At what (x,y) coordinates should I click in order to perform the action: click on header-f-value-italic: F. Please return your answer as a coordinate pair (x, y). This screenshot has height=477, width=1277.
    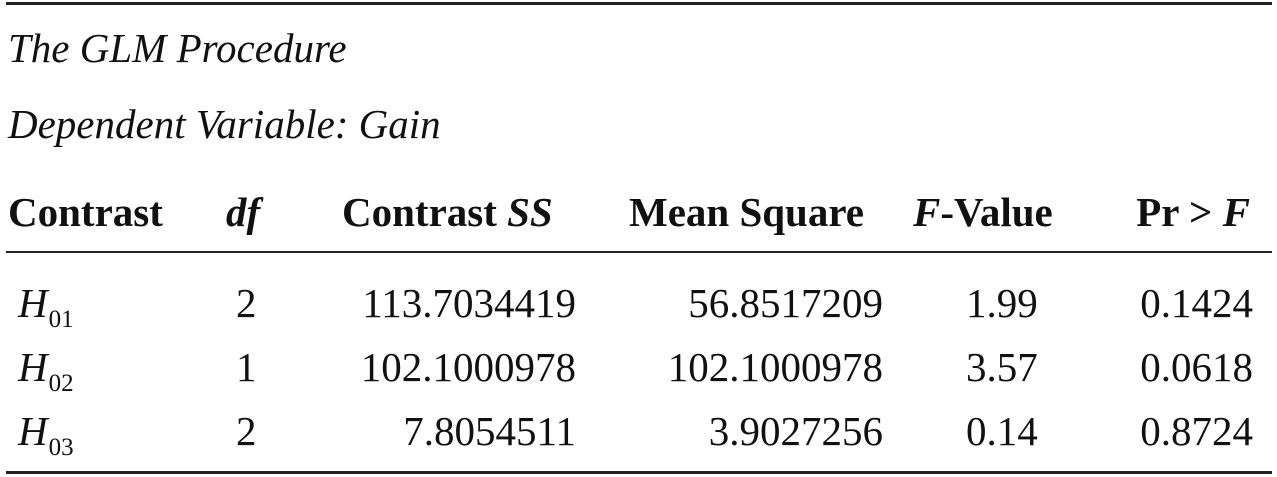
    Looking at the image, I should click on (927, 212).